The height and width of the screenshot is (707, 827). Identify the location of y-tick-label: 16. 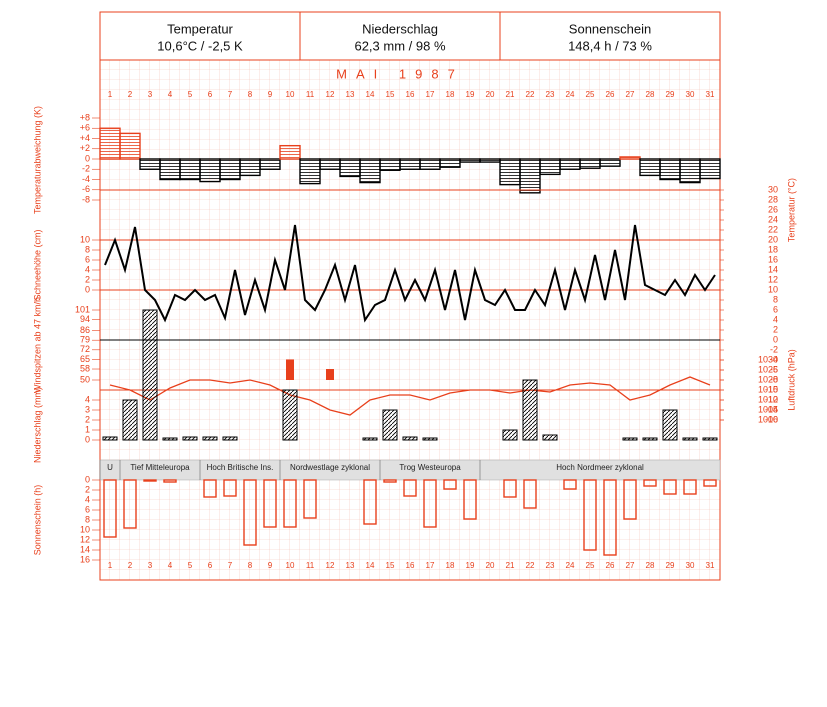
(773, 259).